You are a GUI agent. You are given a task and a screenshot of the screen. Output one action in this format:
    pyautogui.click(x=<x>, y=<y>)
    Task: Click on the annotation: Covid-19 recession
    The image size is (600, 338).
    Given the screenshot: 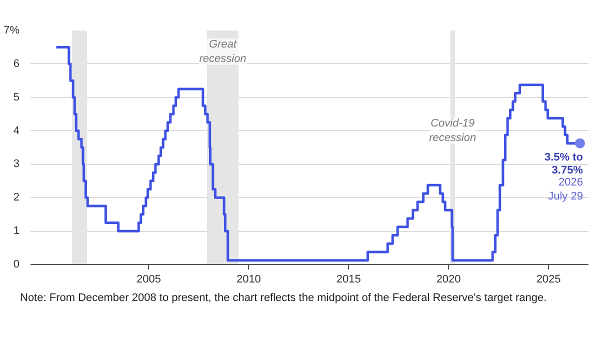 What is the action you would take?
    pyautogui.click(x=452, y=130)
    